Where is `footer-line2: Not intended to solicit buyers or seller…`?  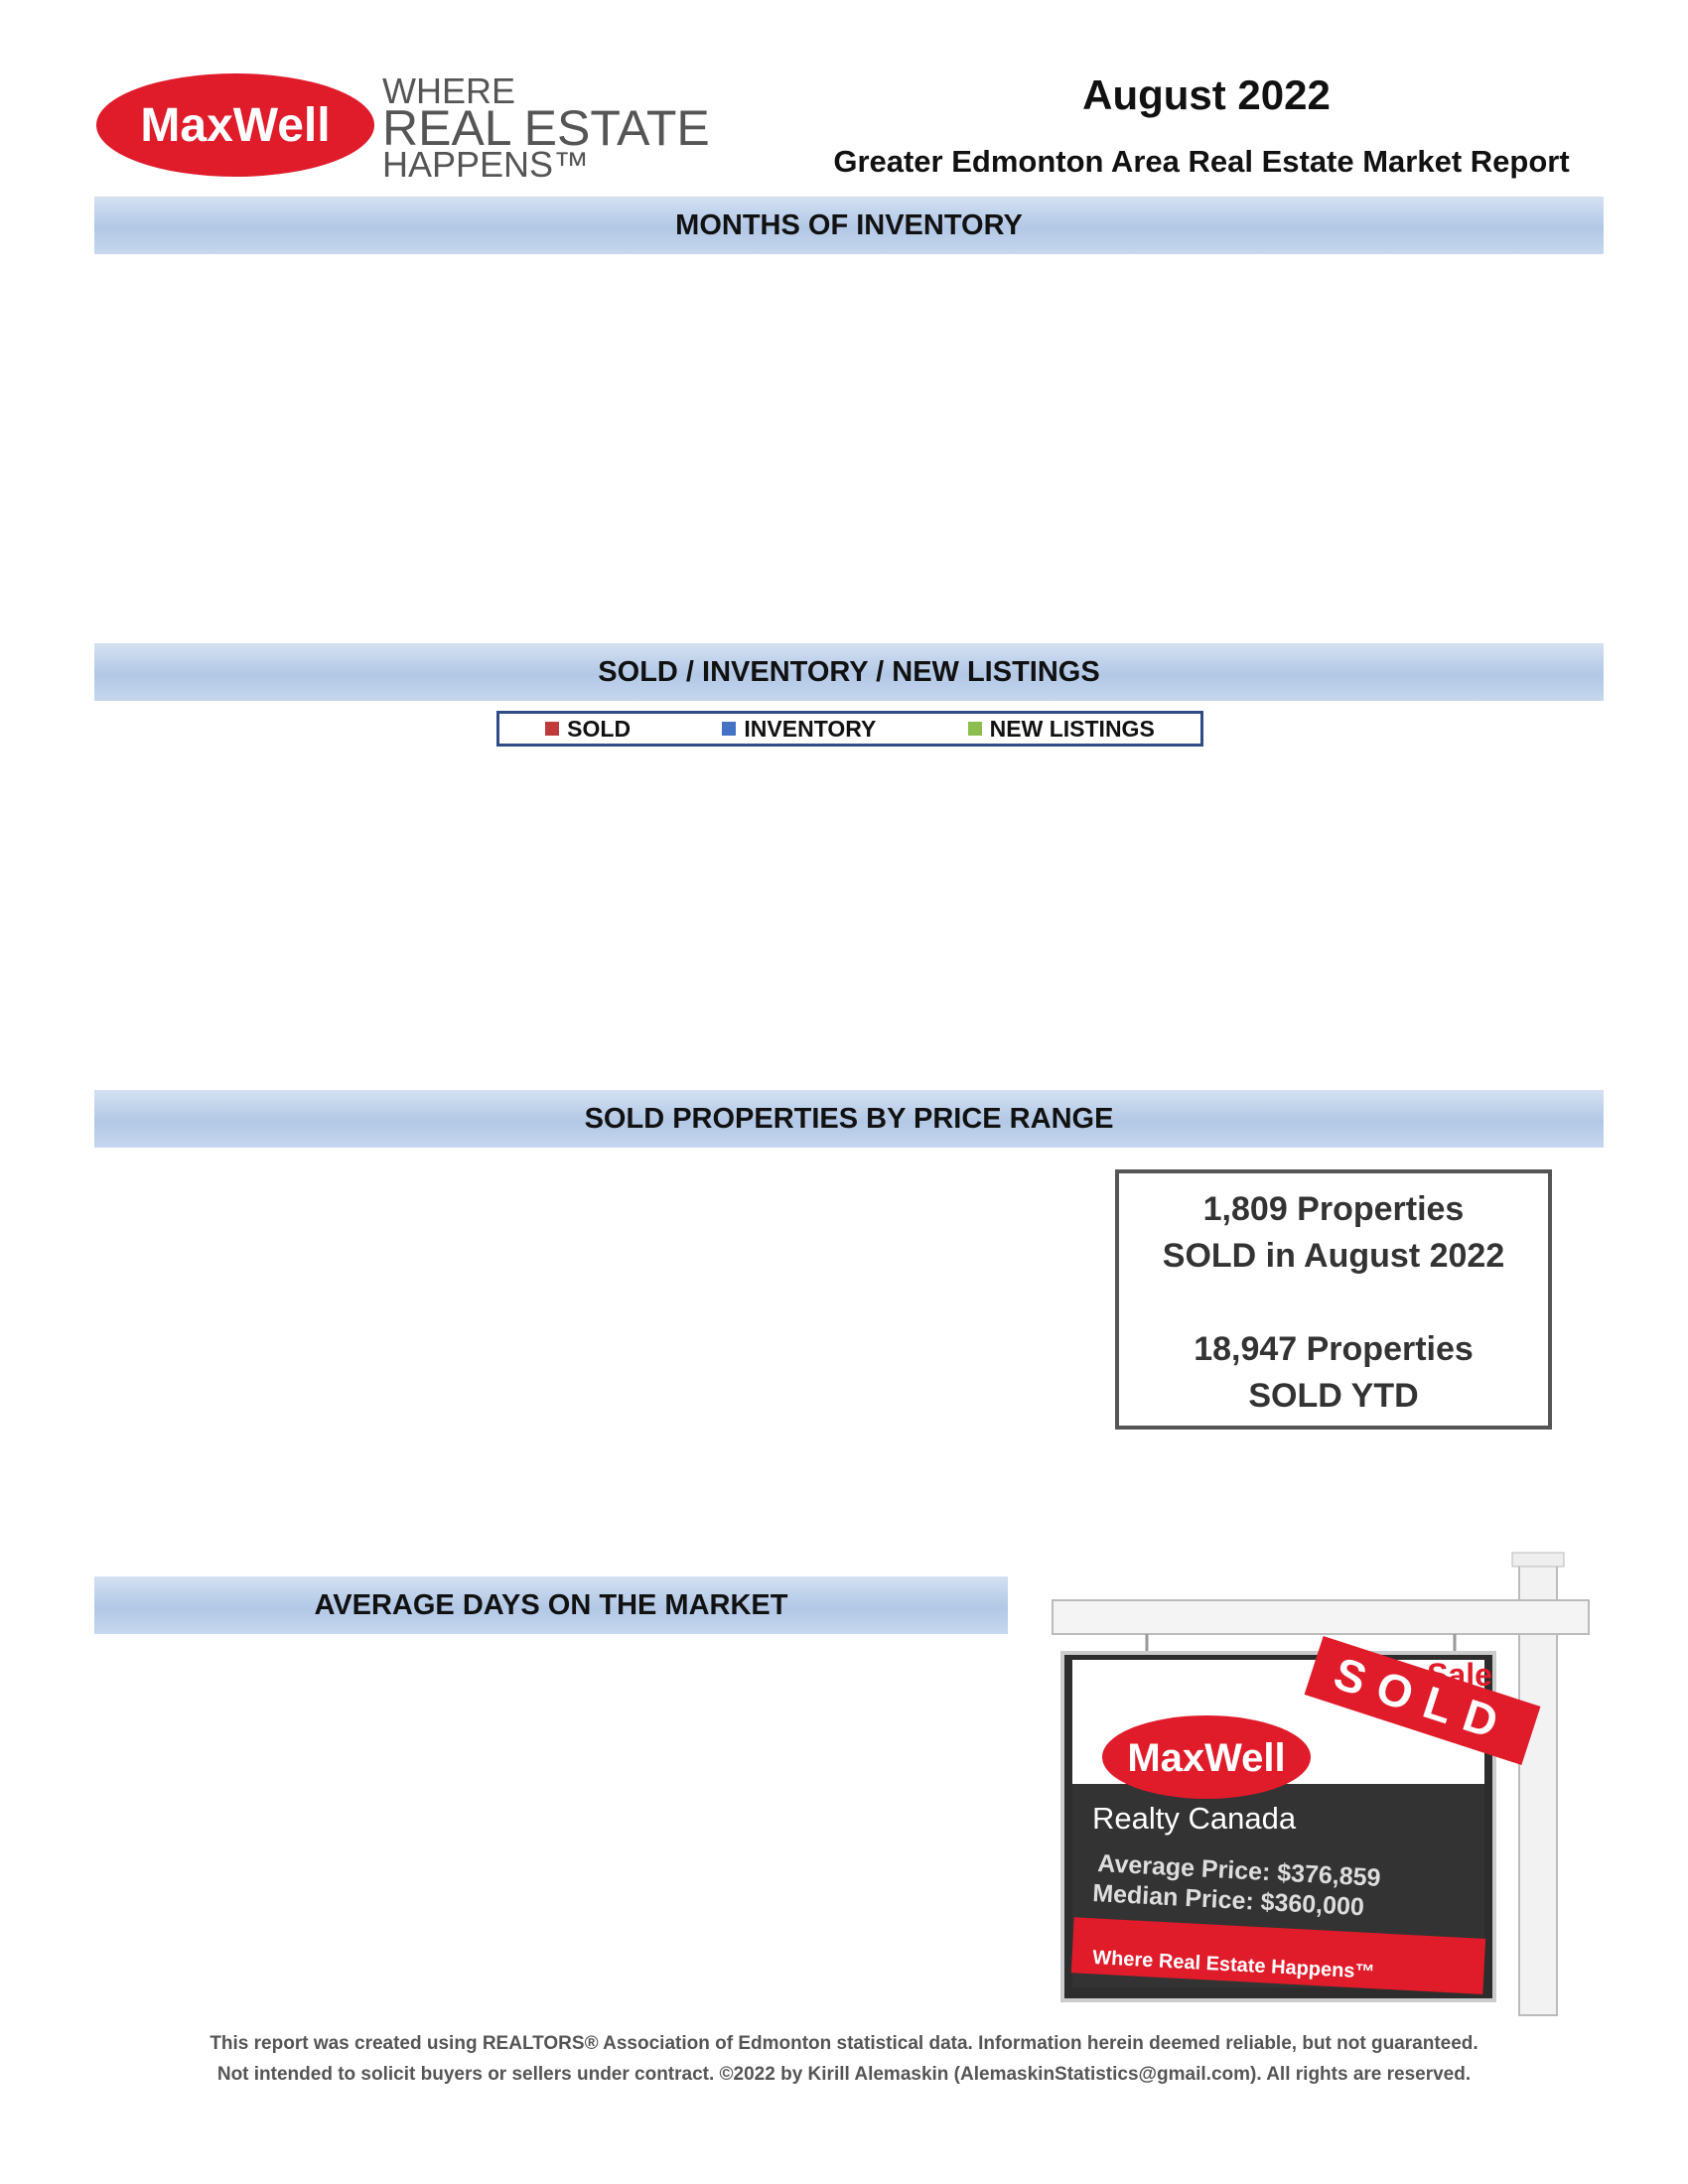 footer-line2: Not intended to solicit buyers or seller… is located at coordinates (844, 2074).